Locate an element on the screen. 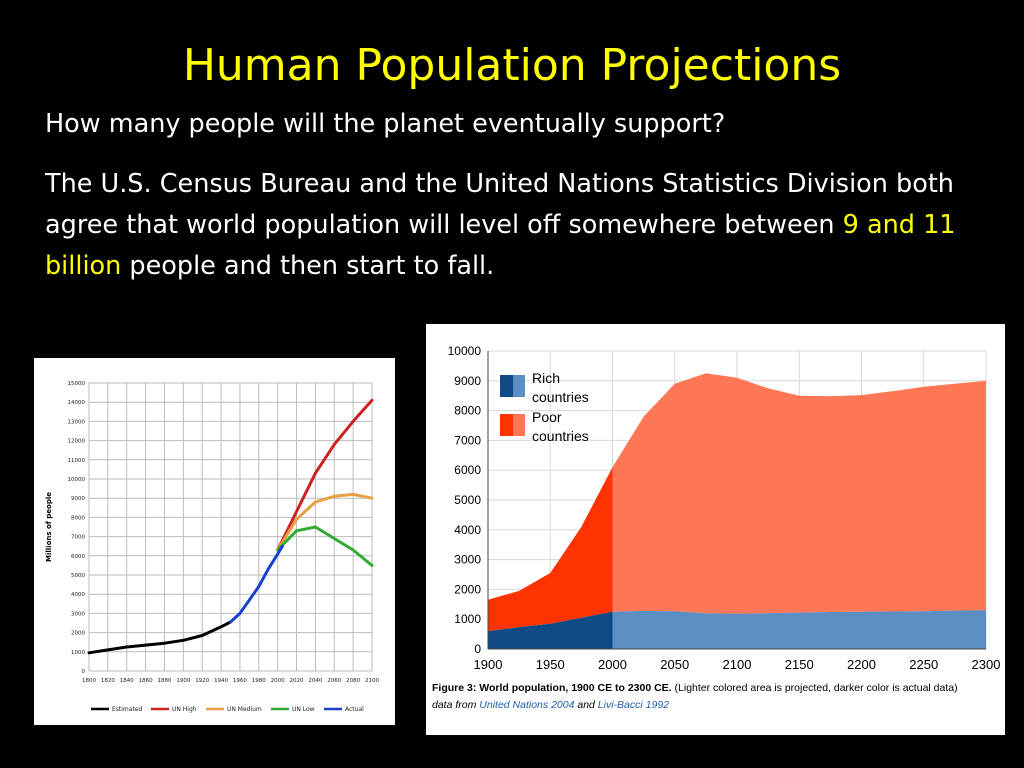  y-tick-label: 15000 is located at coordinates (77, 384).